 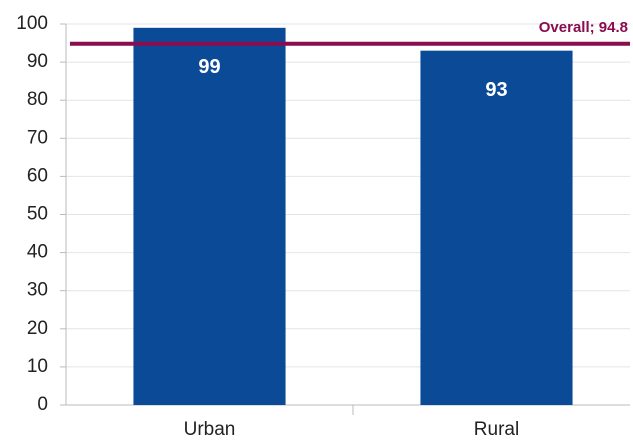 I want to click on y-tick-label: 60, so click(x=37, y=175).